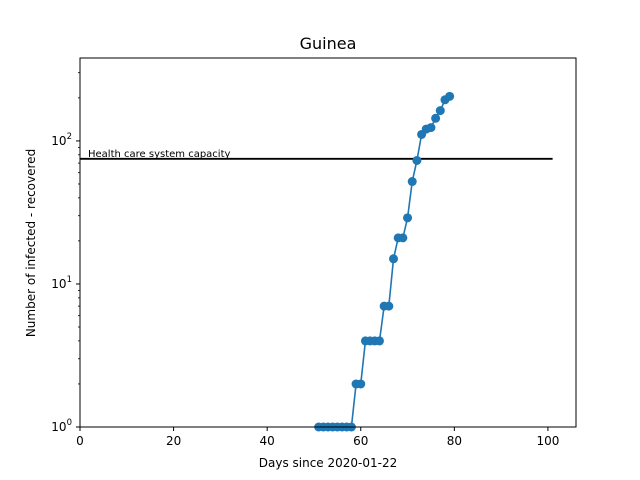 The image size is (640, 480). Describe the element at coordinates (61, 283) in the screenshot. I see `y-tick-label: 10¹` at that location.